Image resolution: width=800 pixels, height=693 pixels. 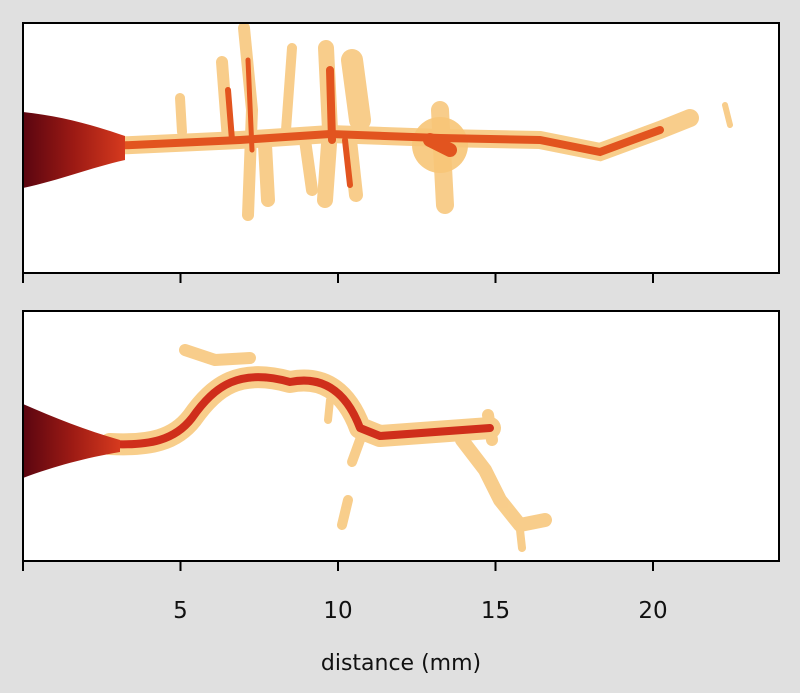 I want to click on x-tick-label: 5, so click(x=180, y=611).